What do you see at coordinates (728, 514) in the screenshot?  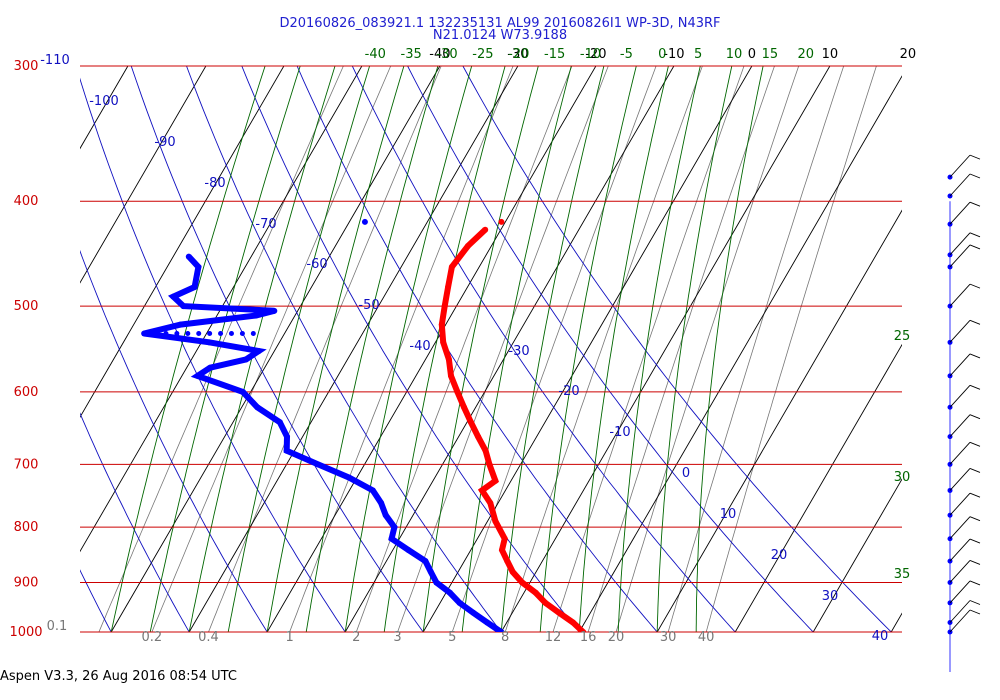 I see `dry-adiabat-label: 10` at bounding box center [728, 514].